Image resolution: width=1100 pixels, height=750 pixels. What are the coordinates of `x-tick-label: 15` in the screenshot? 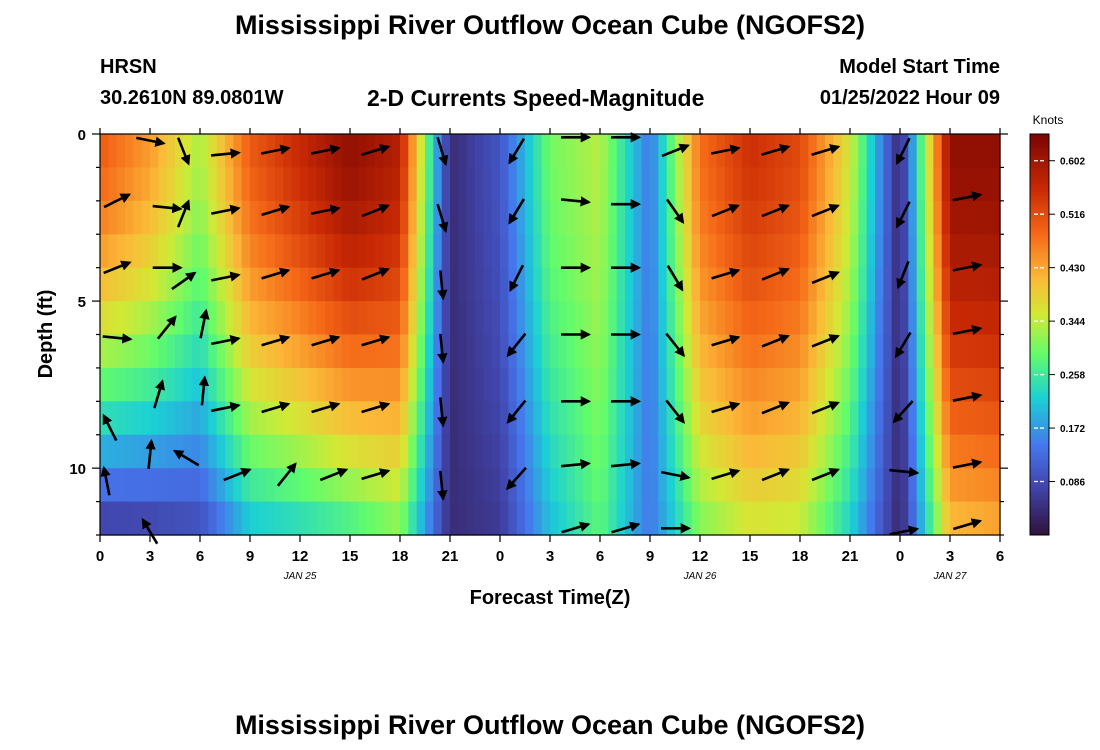 It's located at (750, 556).